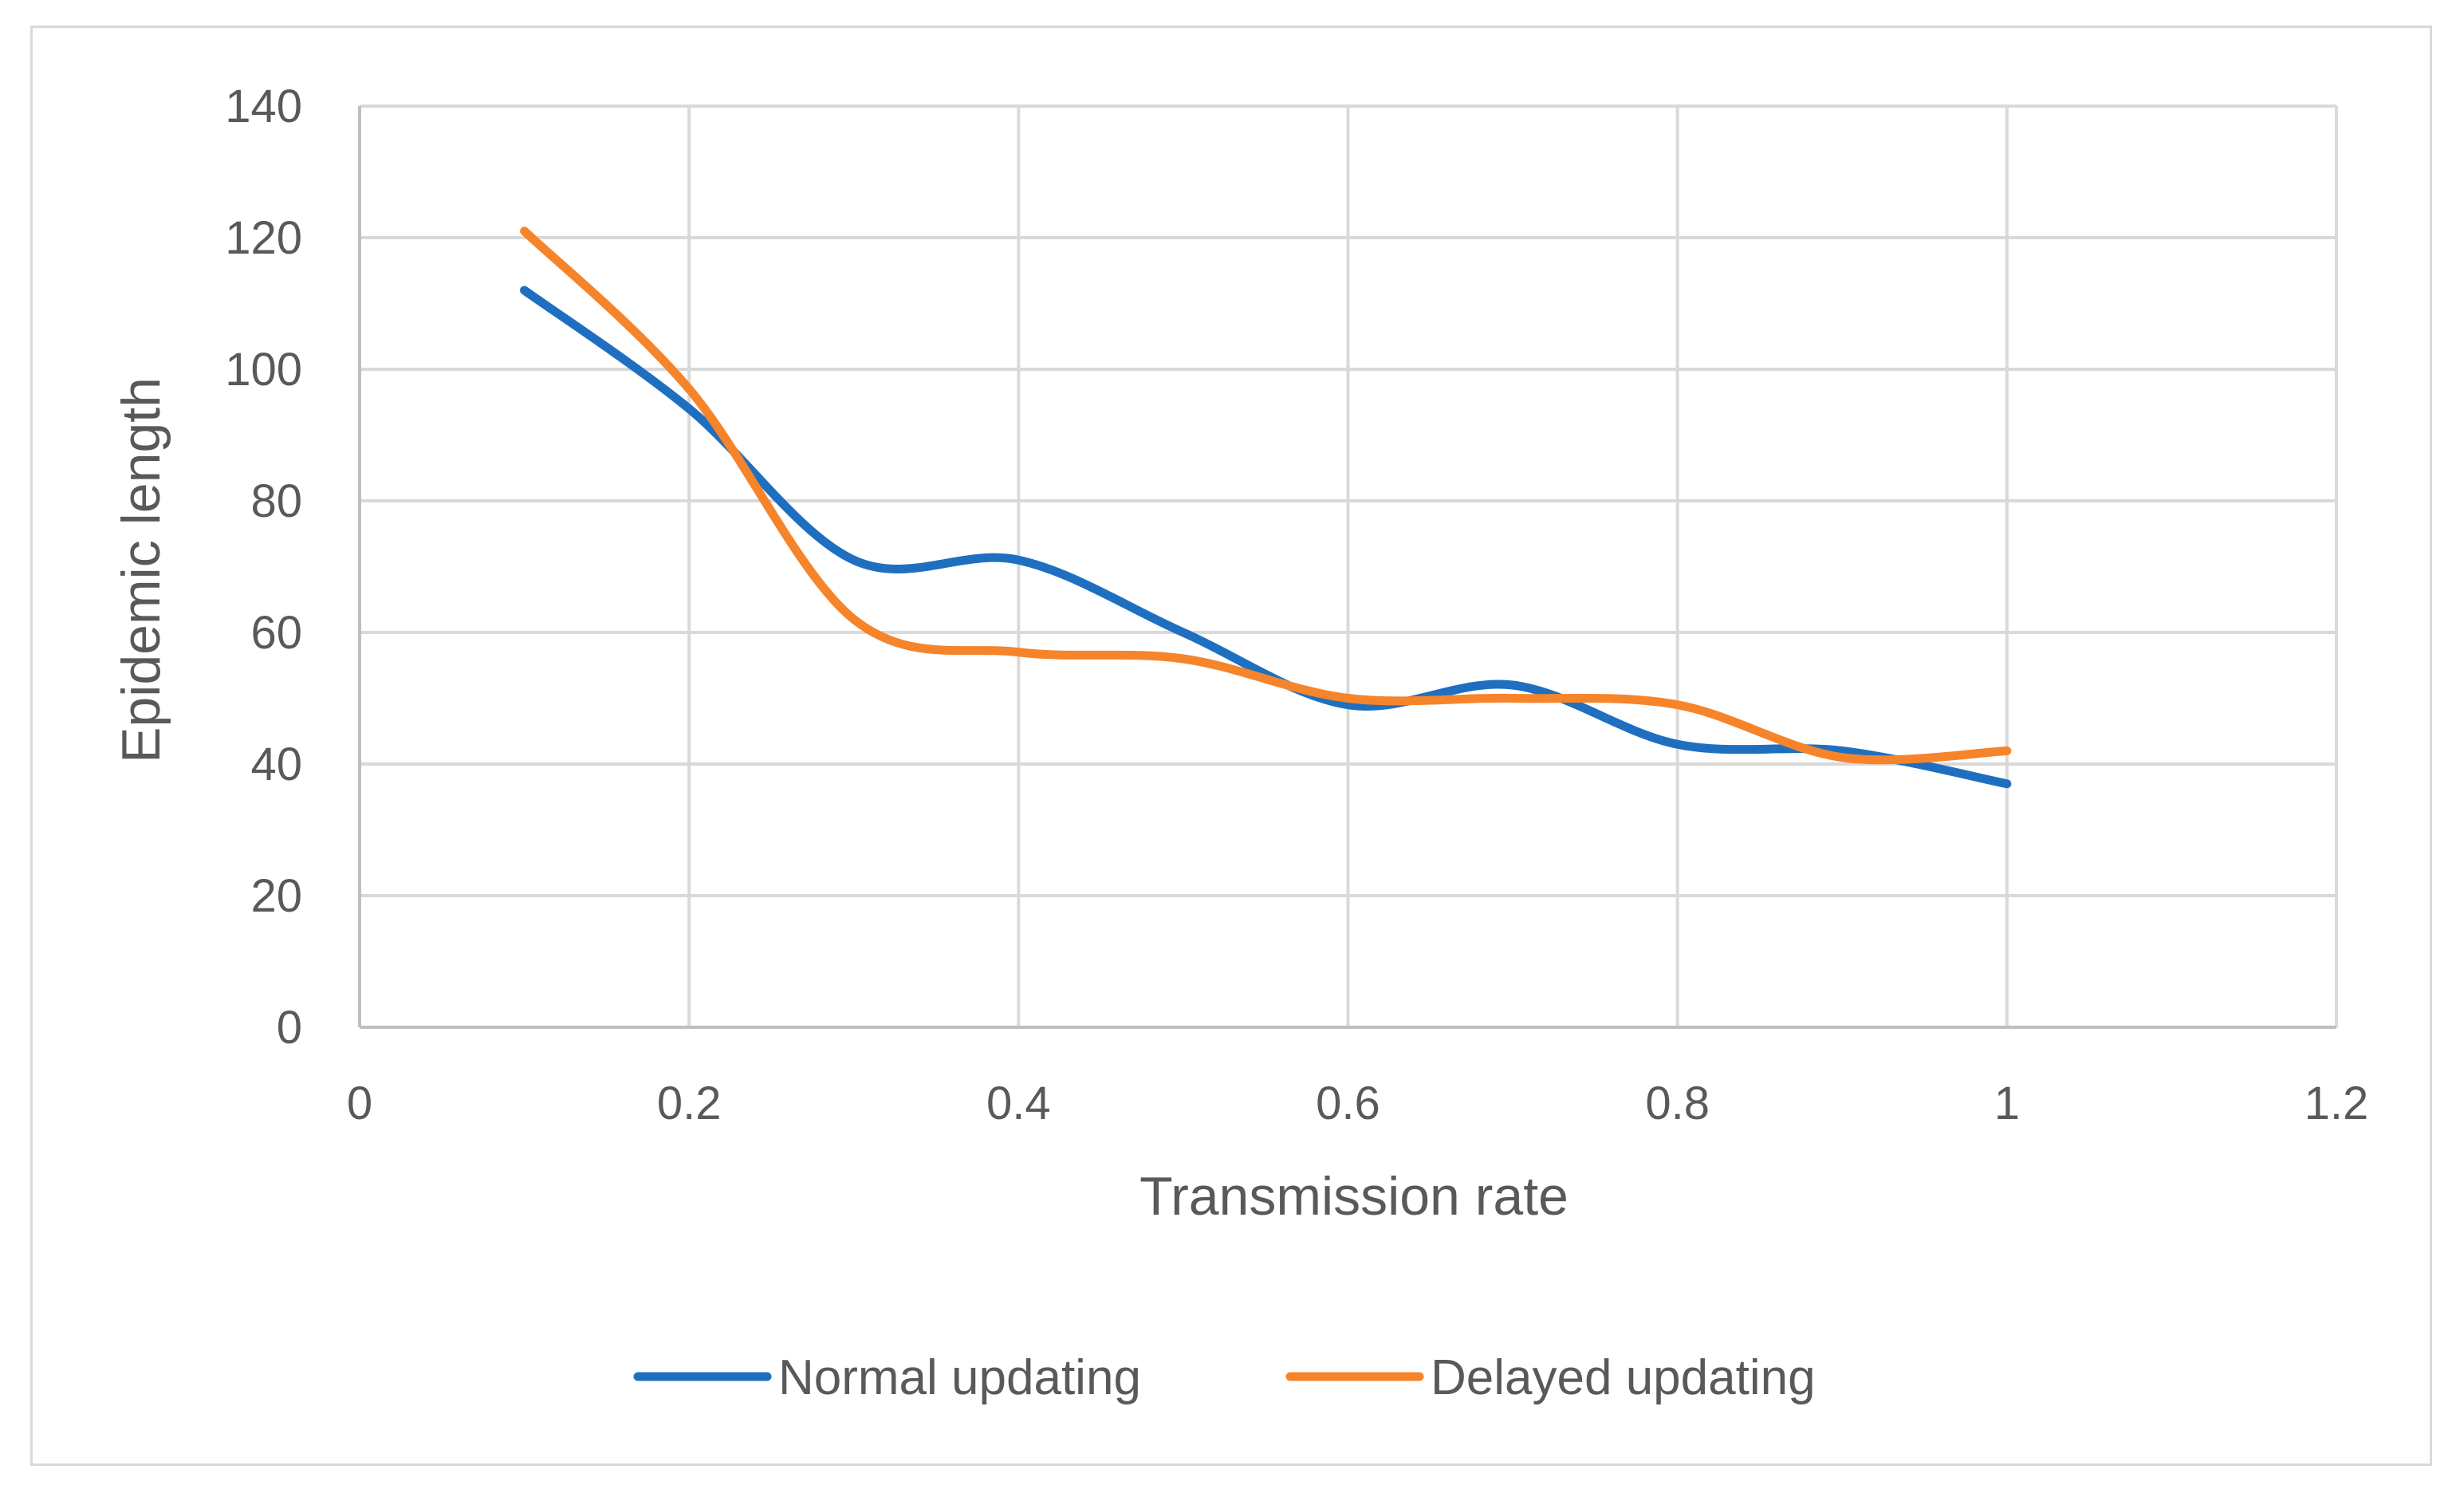 This screenshot has height=1497, width=2464. What do you see at coordinates (141, 570) in the screenshot?
I see `y-axis-title: Epidemic length` at bounding box center [141, 570].